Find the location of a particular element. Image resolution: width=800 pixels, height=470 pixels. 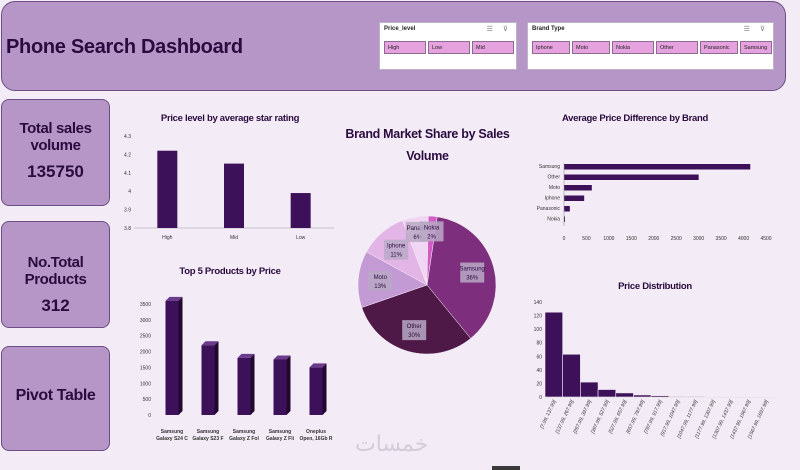

price-level-slicer: Price_level ☰ ⊽ High Low Mid is located at coordinates (448, 46).